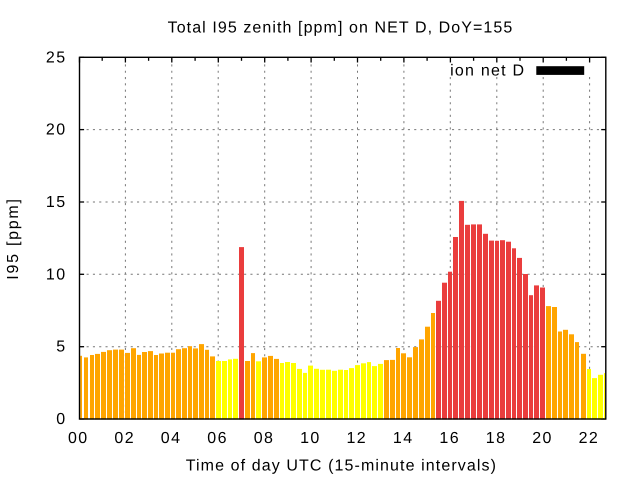  Describe the element at coordinates (61, 347) in the screenshot. I see `svg-text: 5` at that location.